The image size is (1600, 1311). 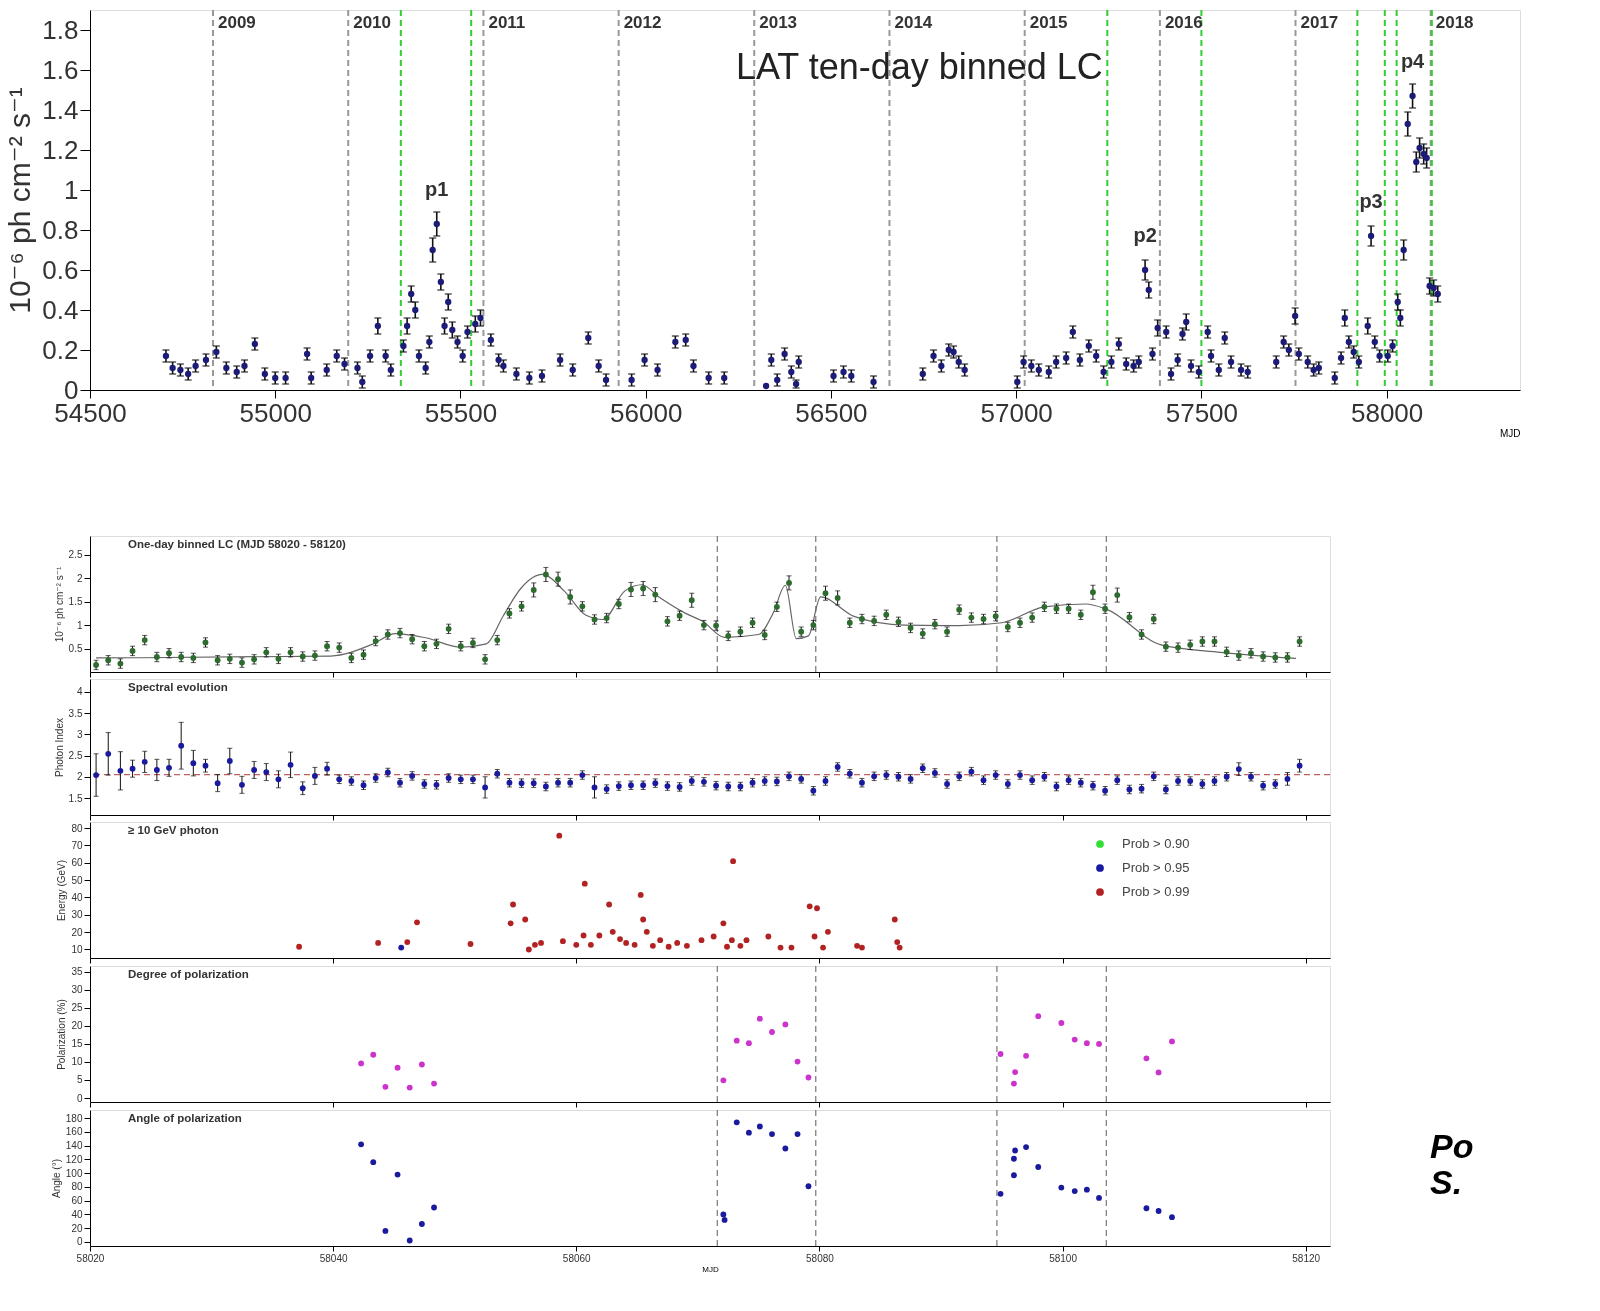 I want to click on y-tick-label: 140, so click(x=74, y=1146).